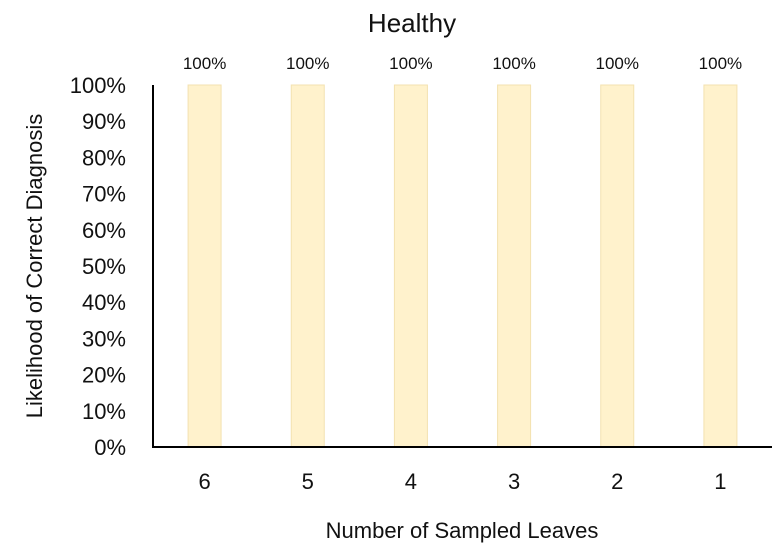  I want to click on y-tick-label-80: 80%, so click(104, 157).